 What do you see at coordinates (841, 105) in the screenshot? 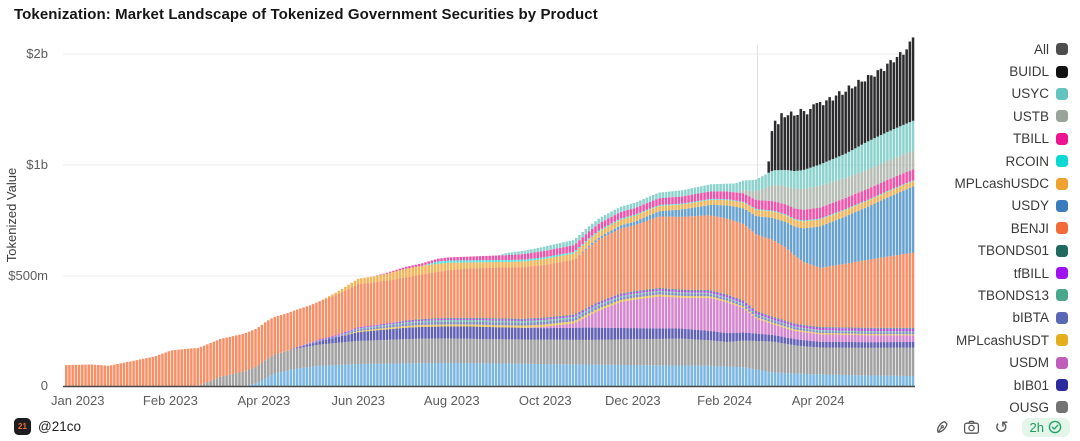
I see `series-buidl` at bounding box center [841, 105].